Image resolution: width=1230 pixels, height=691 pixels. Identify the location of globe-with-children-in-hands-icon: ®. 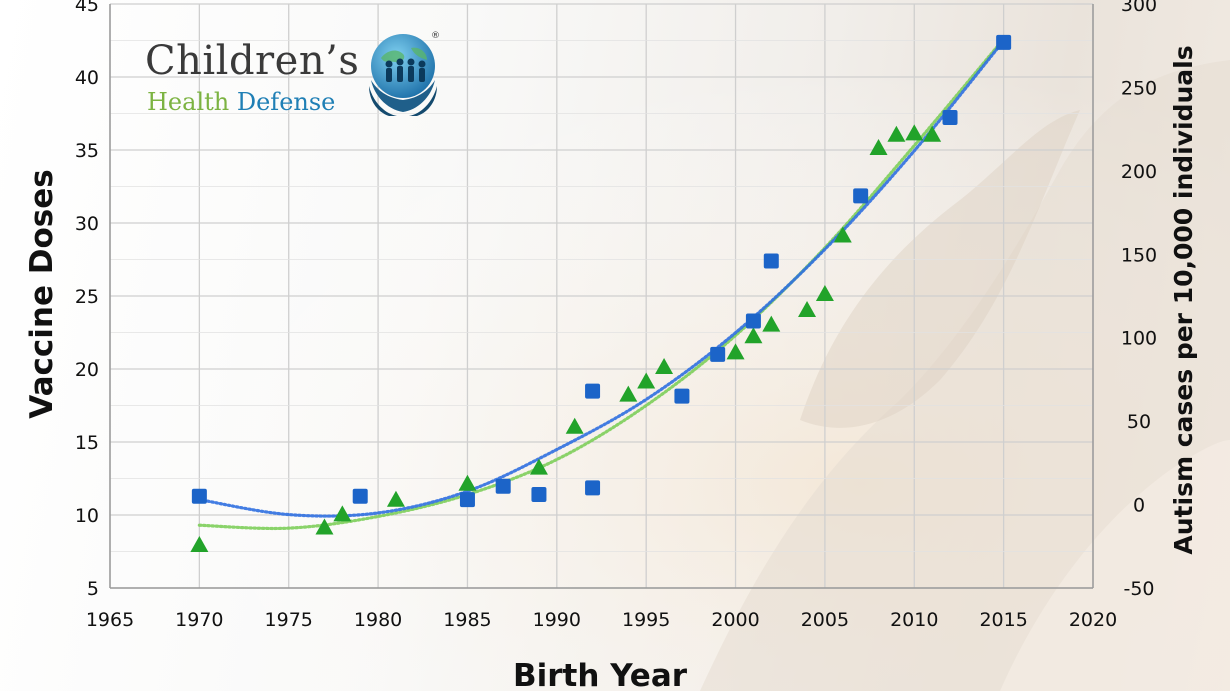
(404, 73).